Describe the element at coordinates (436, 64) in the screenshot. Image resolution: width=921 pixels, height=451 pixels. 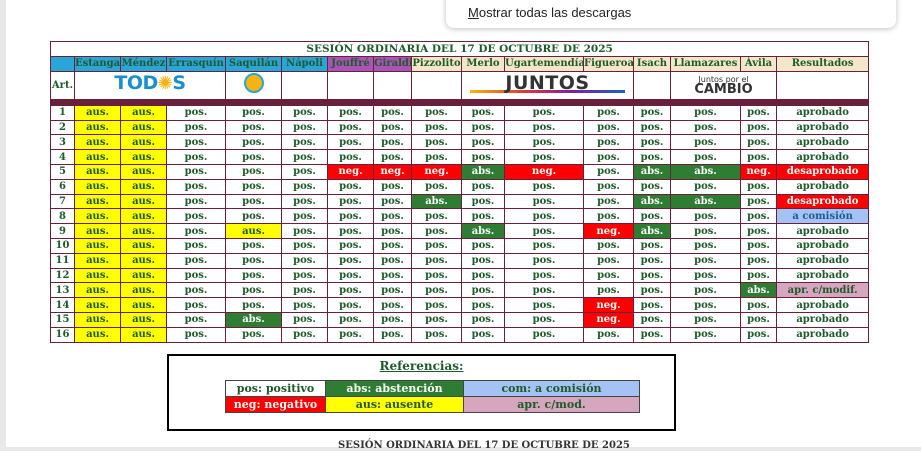
I see `member-header: Pizzolito` at that location.